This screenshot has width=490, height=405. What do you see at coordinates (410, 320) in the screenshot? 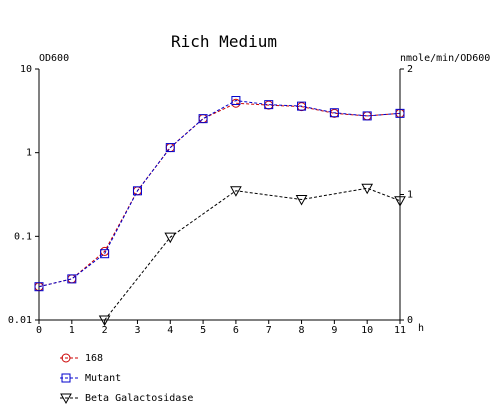
I see `y-right-tick-label: 0` at bounding box center [410, 320].